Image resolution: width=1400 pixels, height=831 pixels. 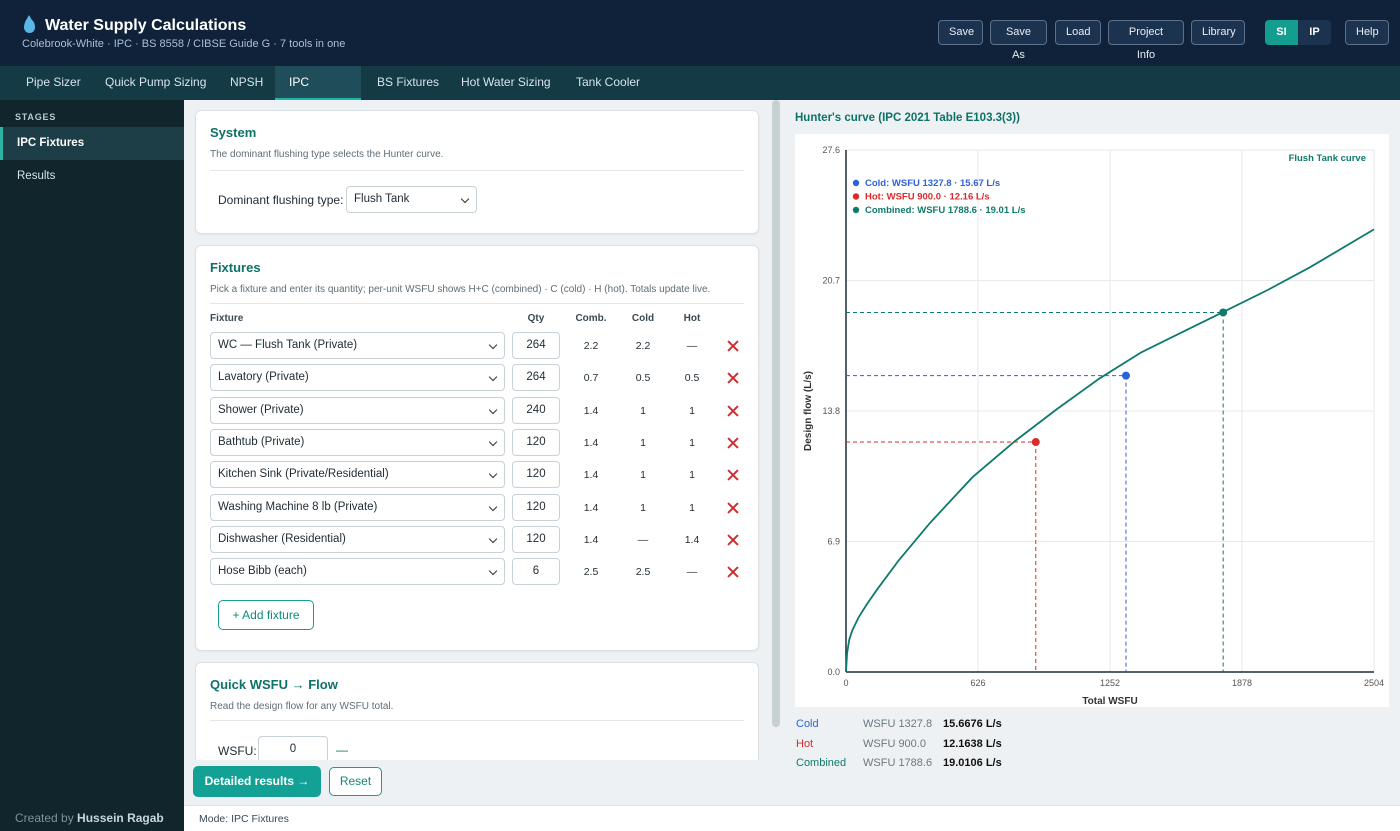 What do you see at coordinates (1281, 32) in the screenshot?
I see `unit-si-button: SI` at bounding box center [1281, 32].